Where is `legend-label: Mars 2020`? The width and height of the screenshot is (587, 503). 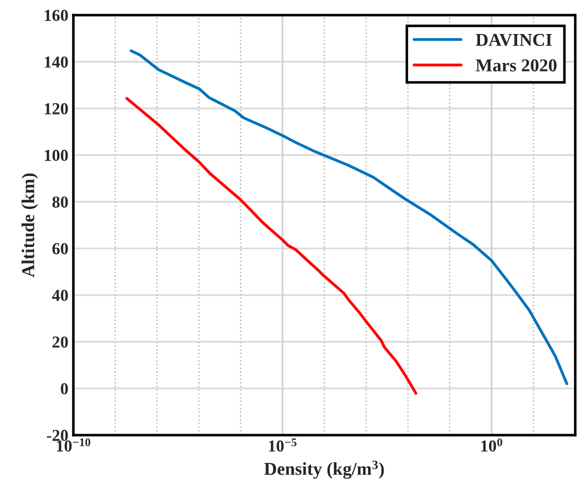
legend-label: Mars 2020 is located at coordinates (516, 65).